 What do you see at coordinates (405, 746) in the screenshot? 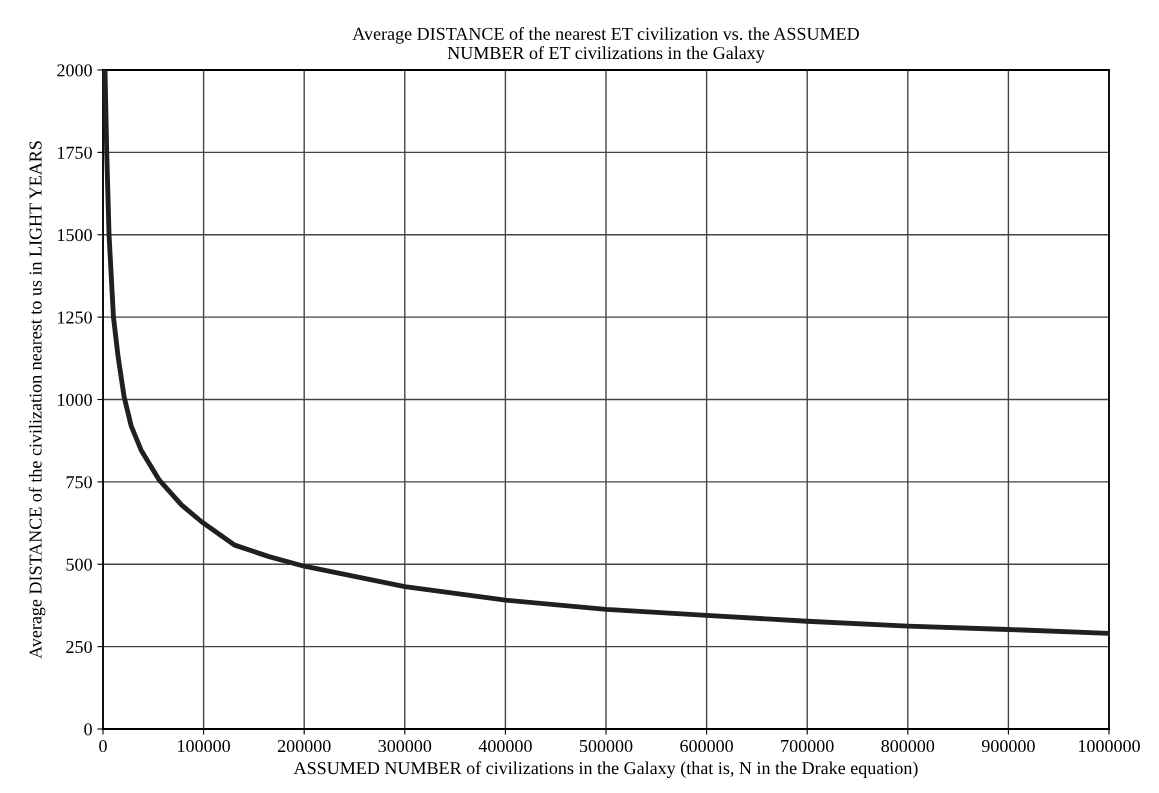
I see `x-tick-label: 300000` at bounding box center [405, 746].